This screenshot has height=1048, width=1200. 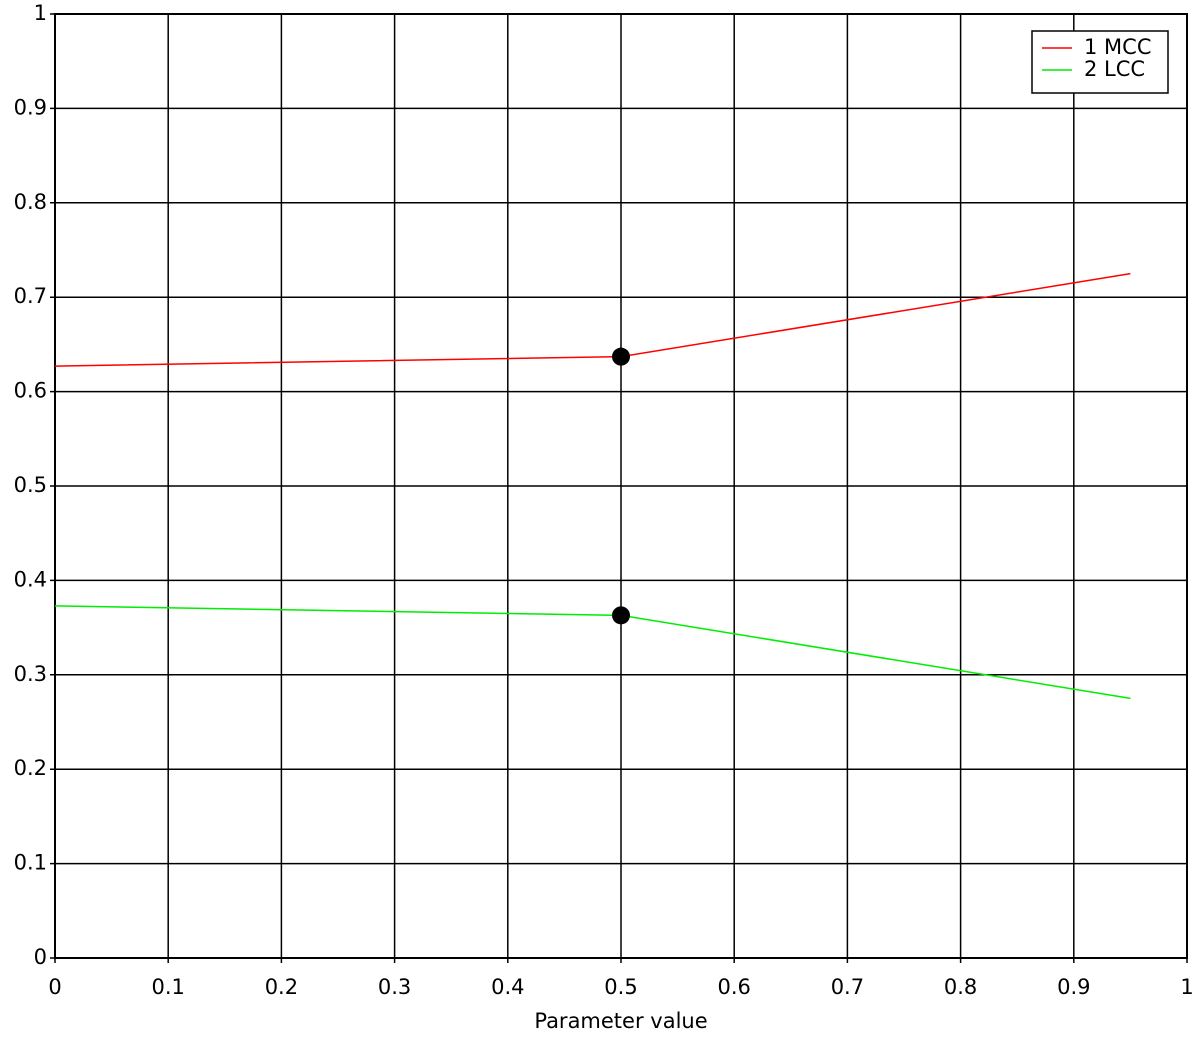 I want to click on x-tick-label: 0.3, so click(x=394, y=987).